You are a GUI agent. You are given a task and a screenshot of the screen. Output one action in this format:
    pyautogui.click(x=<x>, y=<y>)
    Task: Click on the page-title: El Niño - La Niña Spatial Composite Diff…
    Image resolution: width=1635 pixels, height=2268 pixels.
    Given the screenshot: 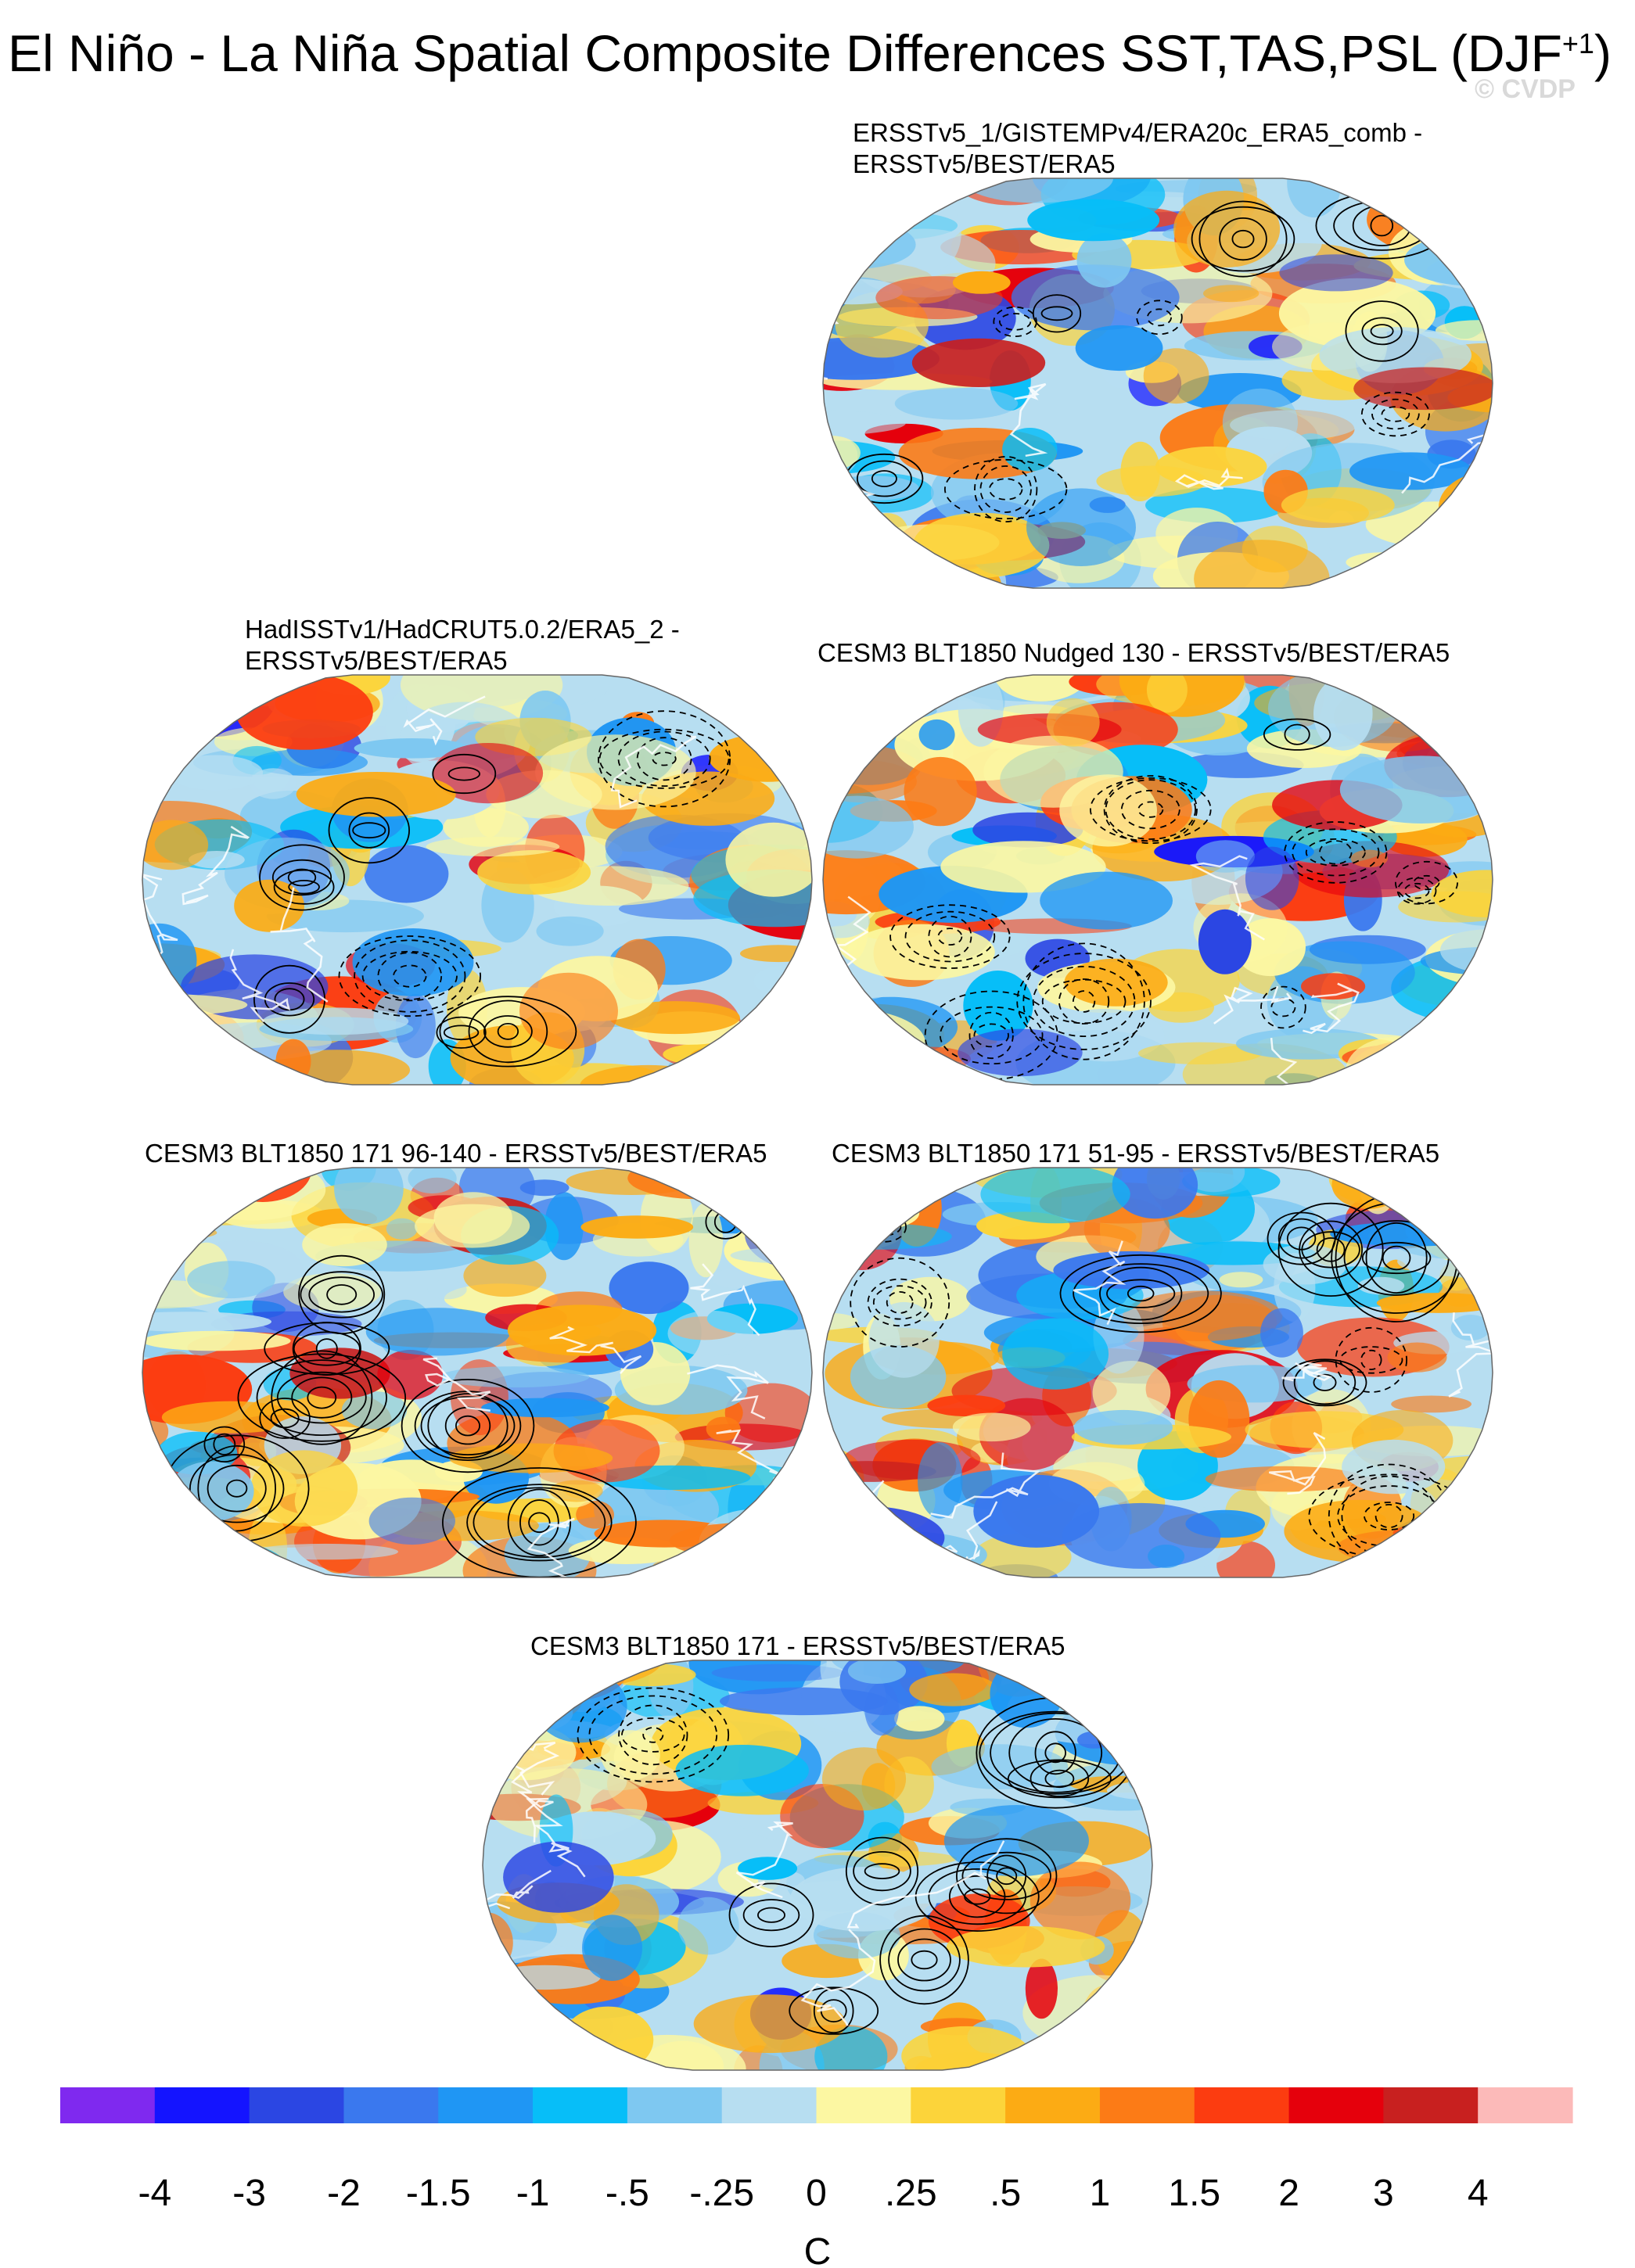 What is the action you would take?
    pyautogui.click(x=810, y=53)
    